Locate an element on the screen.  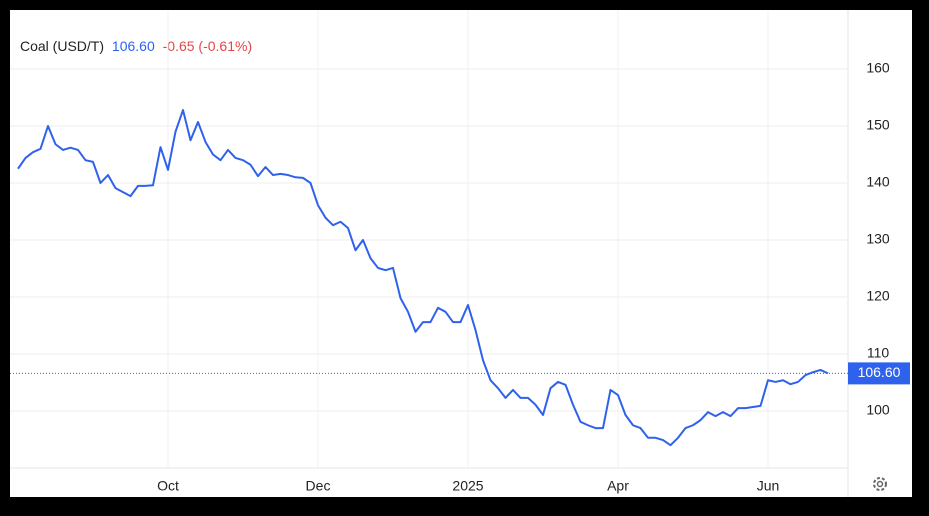
chart-title: Coal (USD/T) is located at coordinates (62, 46).